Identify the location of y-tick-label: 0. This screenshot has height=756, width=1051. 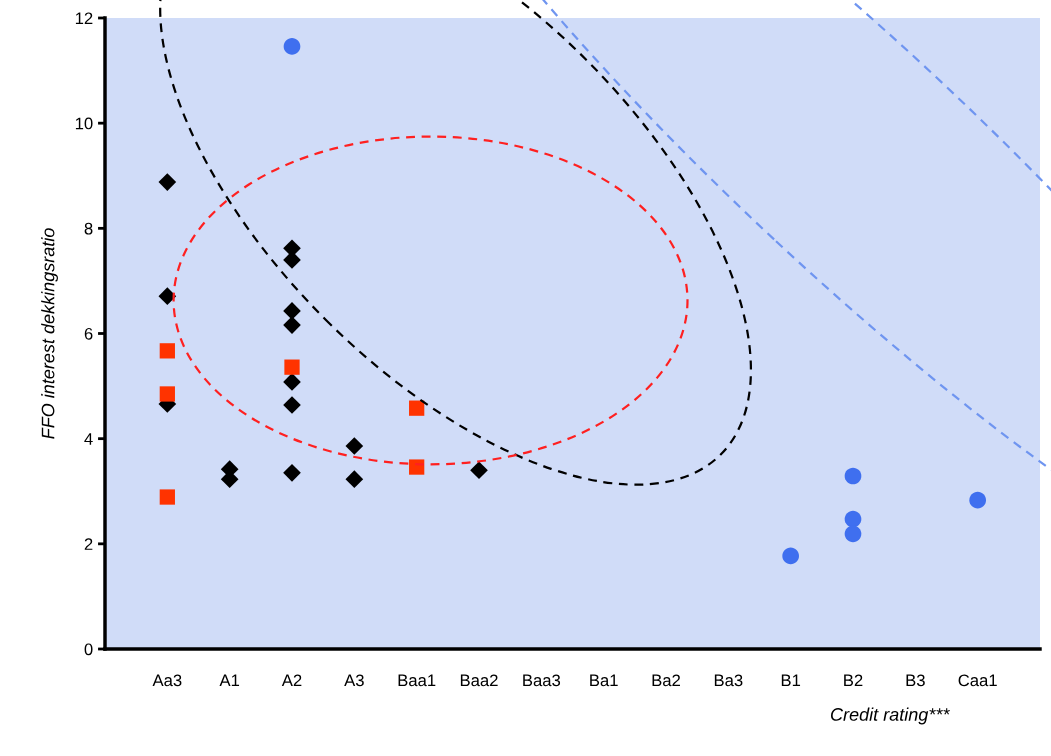
(88, 649).